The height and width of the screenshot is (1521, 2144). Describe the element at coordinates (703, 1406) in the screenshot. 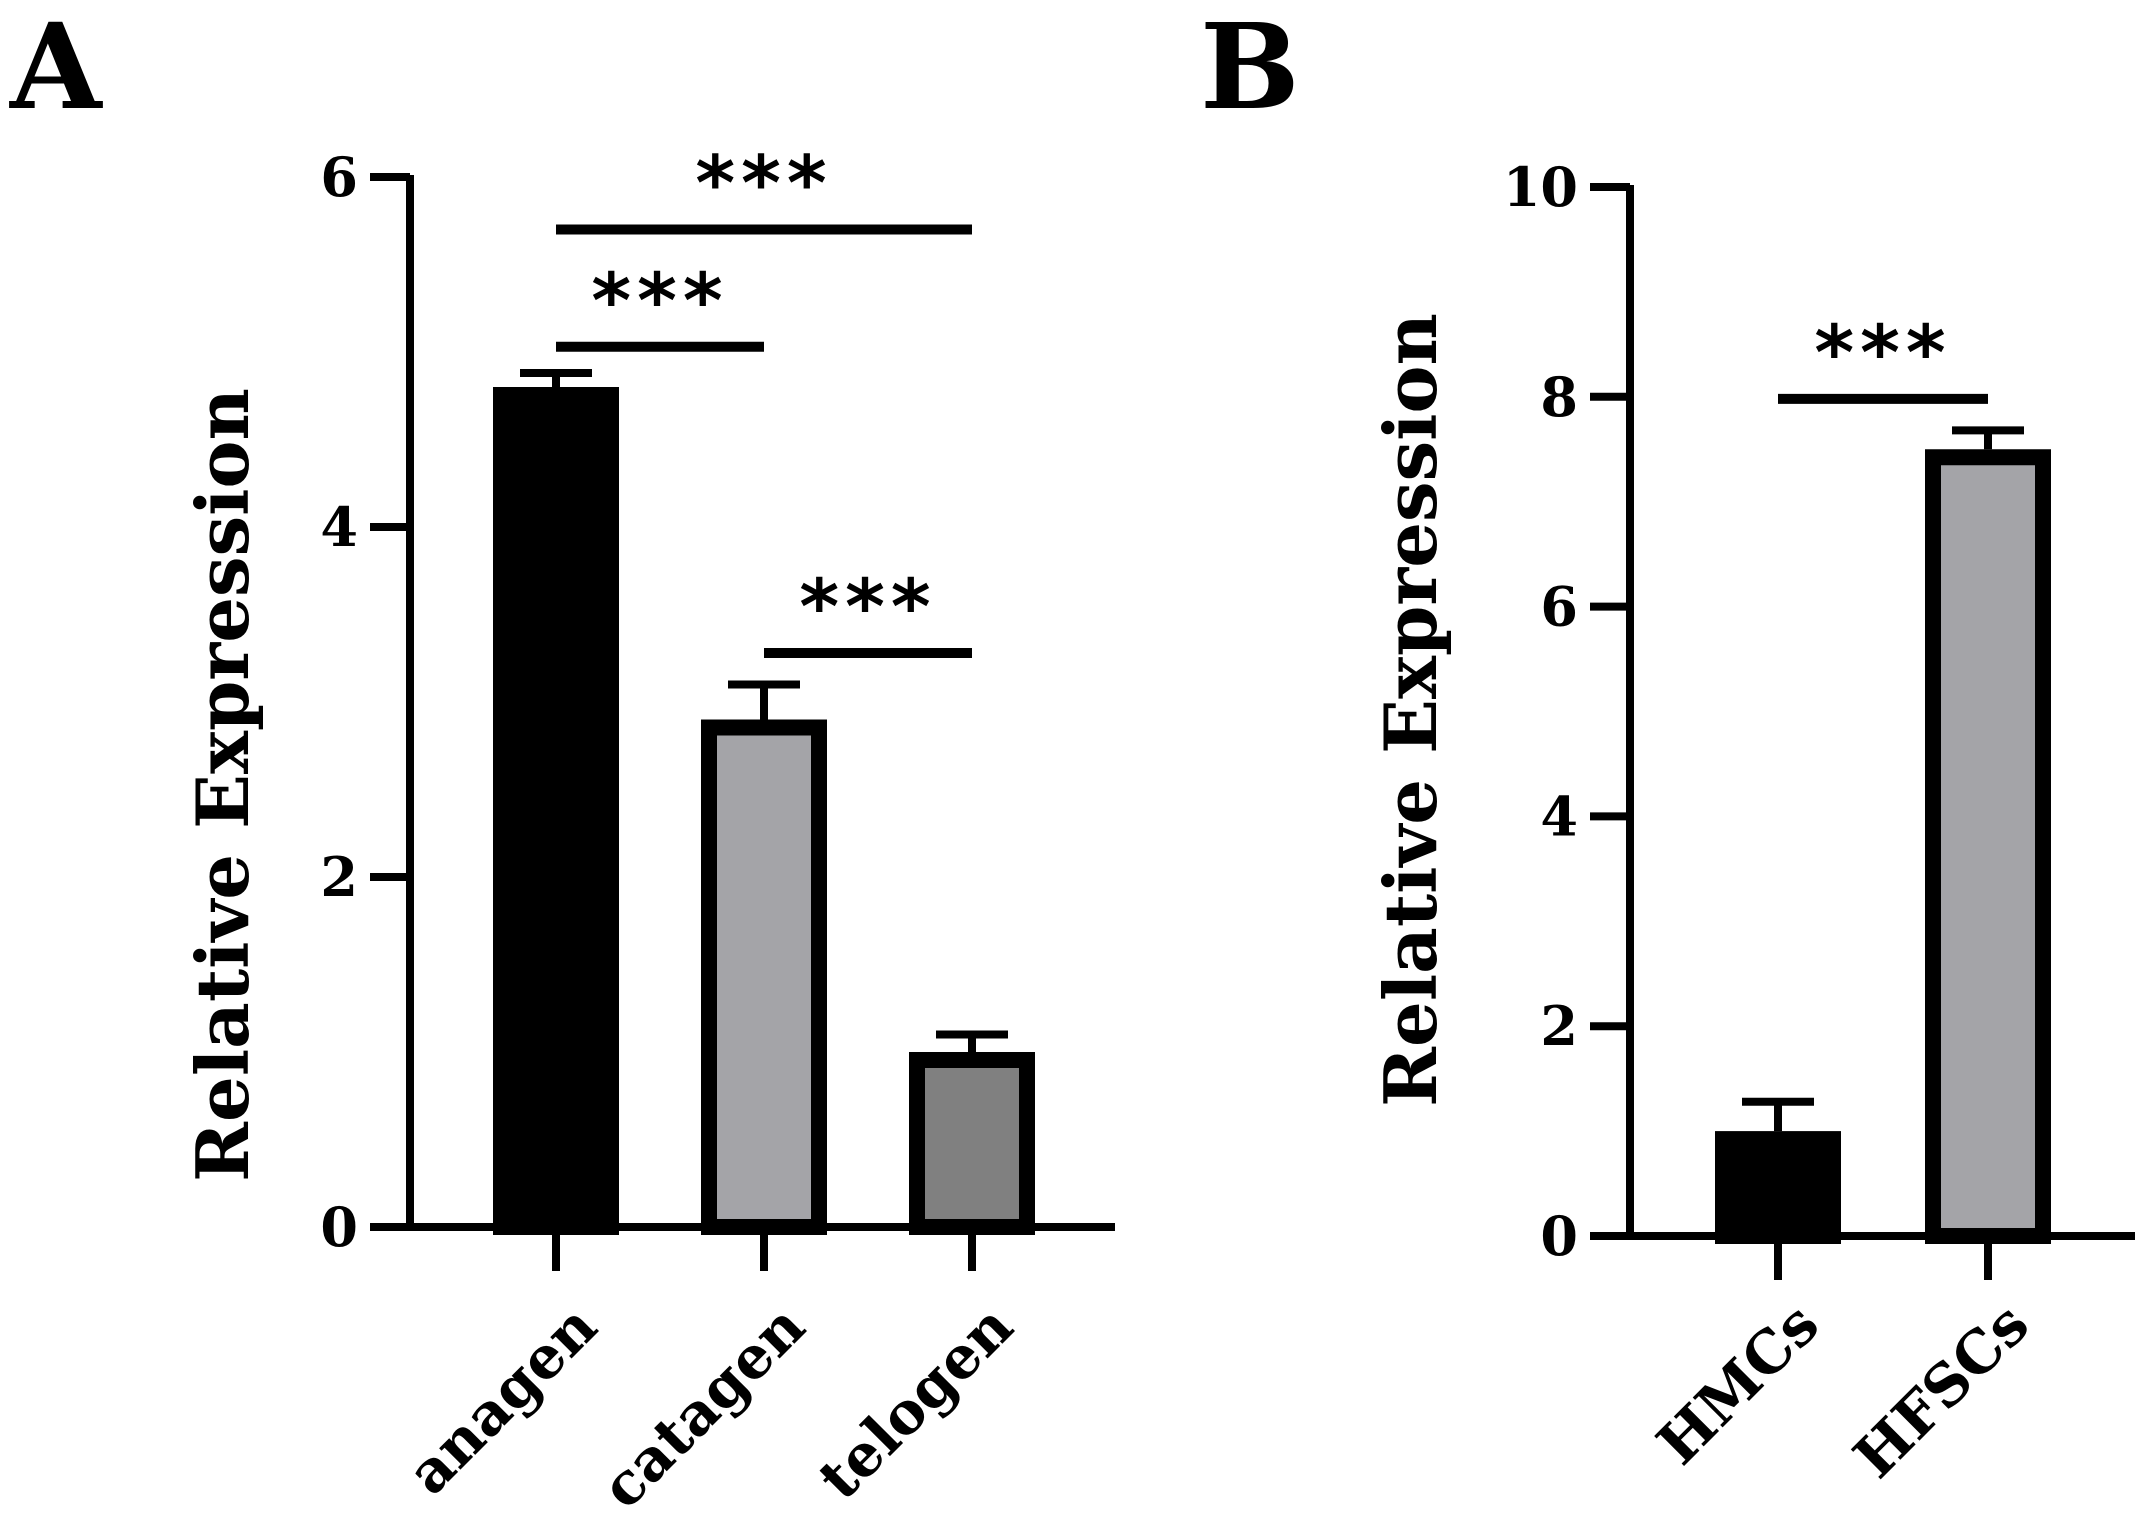

I see `x-tick-label-catagen: catagen` at that location.